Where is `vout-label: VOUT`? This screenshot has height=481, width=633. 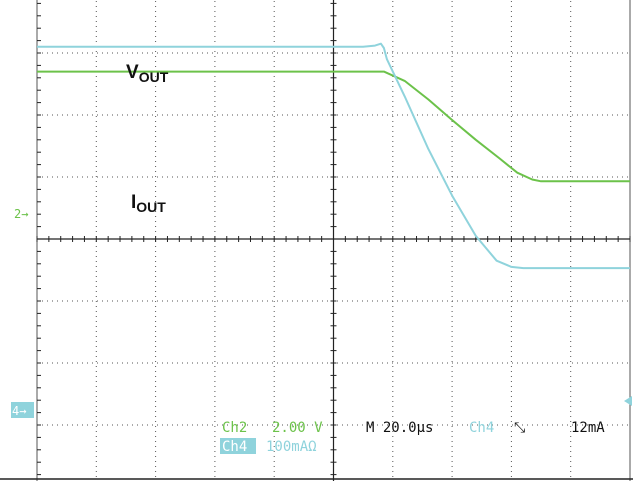 vout-label: VOUT is located at coordinates (147, 73).